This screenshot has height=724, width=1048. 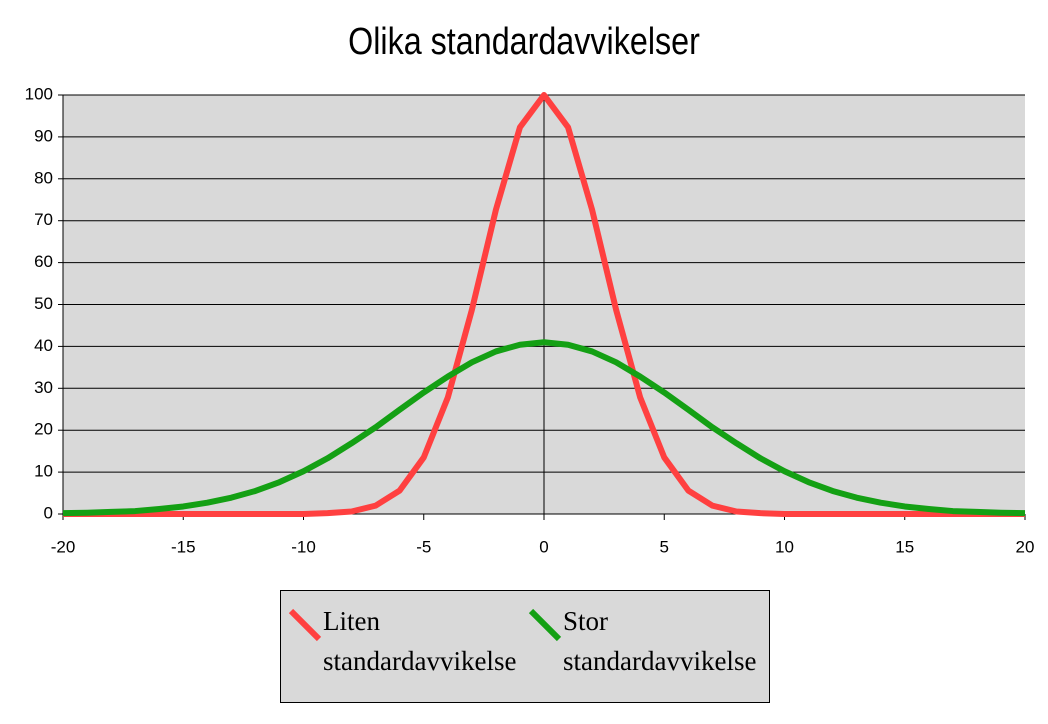 I want to click on x-tick-label: -20, so click(x=63, y=546).